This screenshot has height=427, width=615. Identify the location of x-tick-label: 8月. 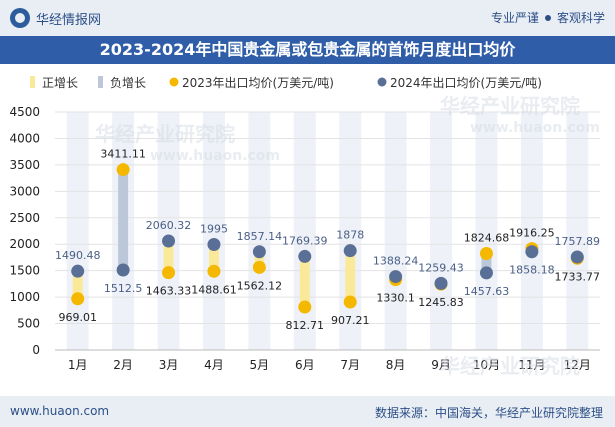
(396, 365).